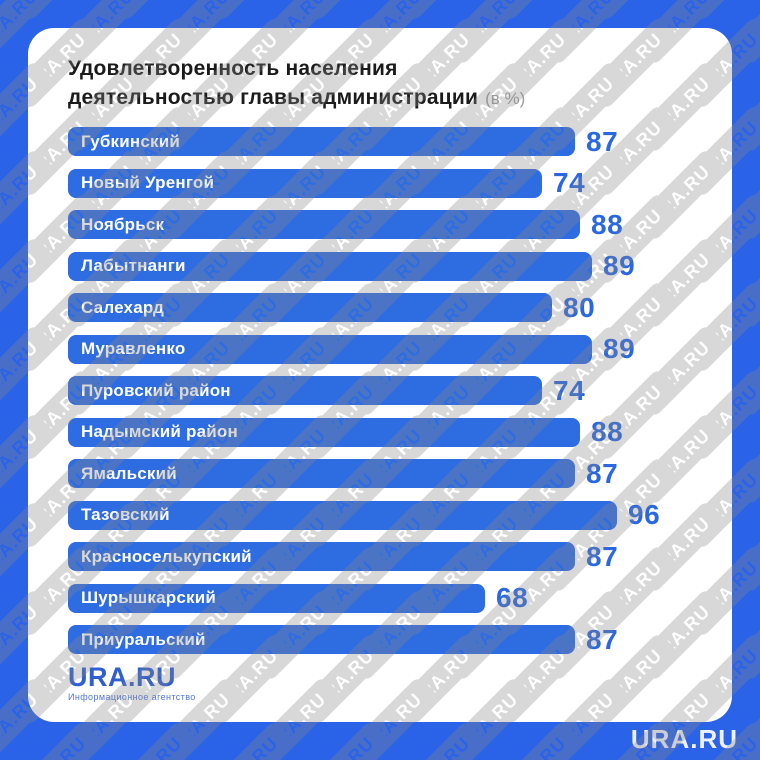 Image resolution: width=760 pixels, height=760 pixels. Describe the element at coordinates (148, 597) in the screenshot. I see `bar-label: Шурышкарский` at that location.